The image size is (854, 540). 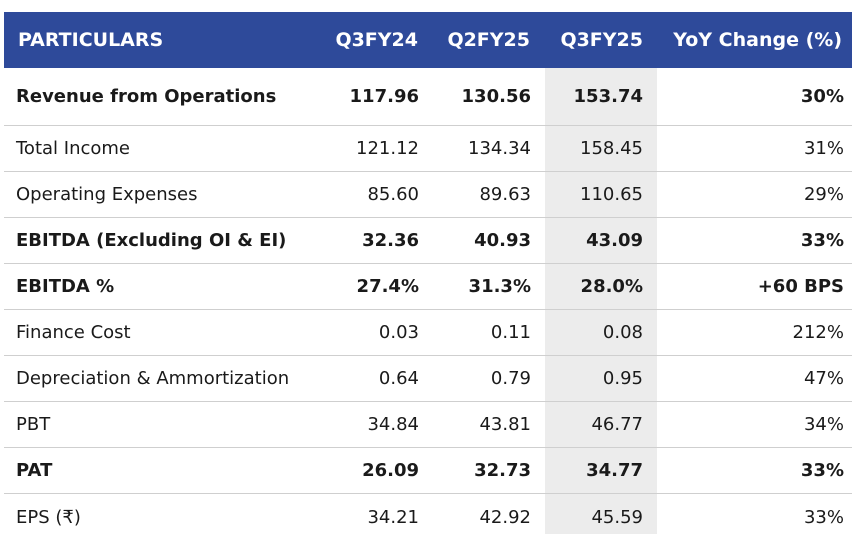 What do you see at coordinates (428, 471) in the screenshot?
I see `table-row-pat: PAT 26.09 32.73 34.77 33%` at bounding box center [428, 471].